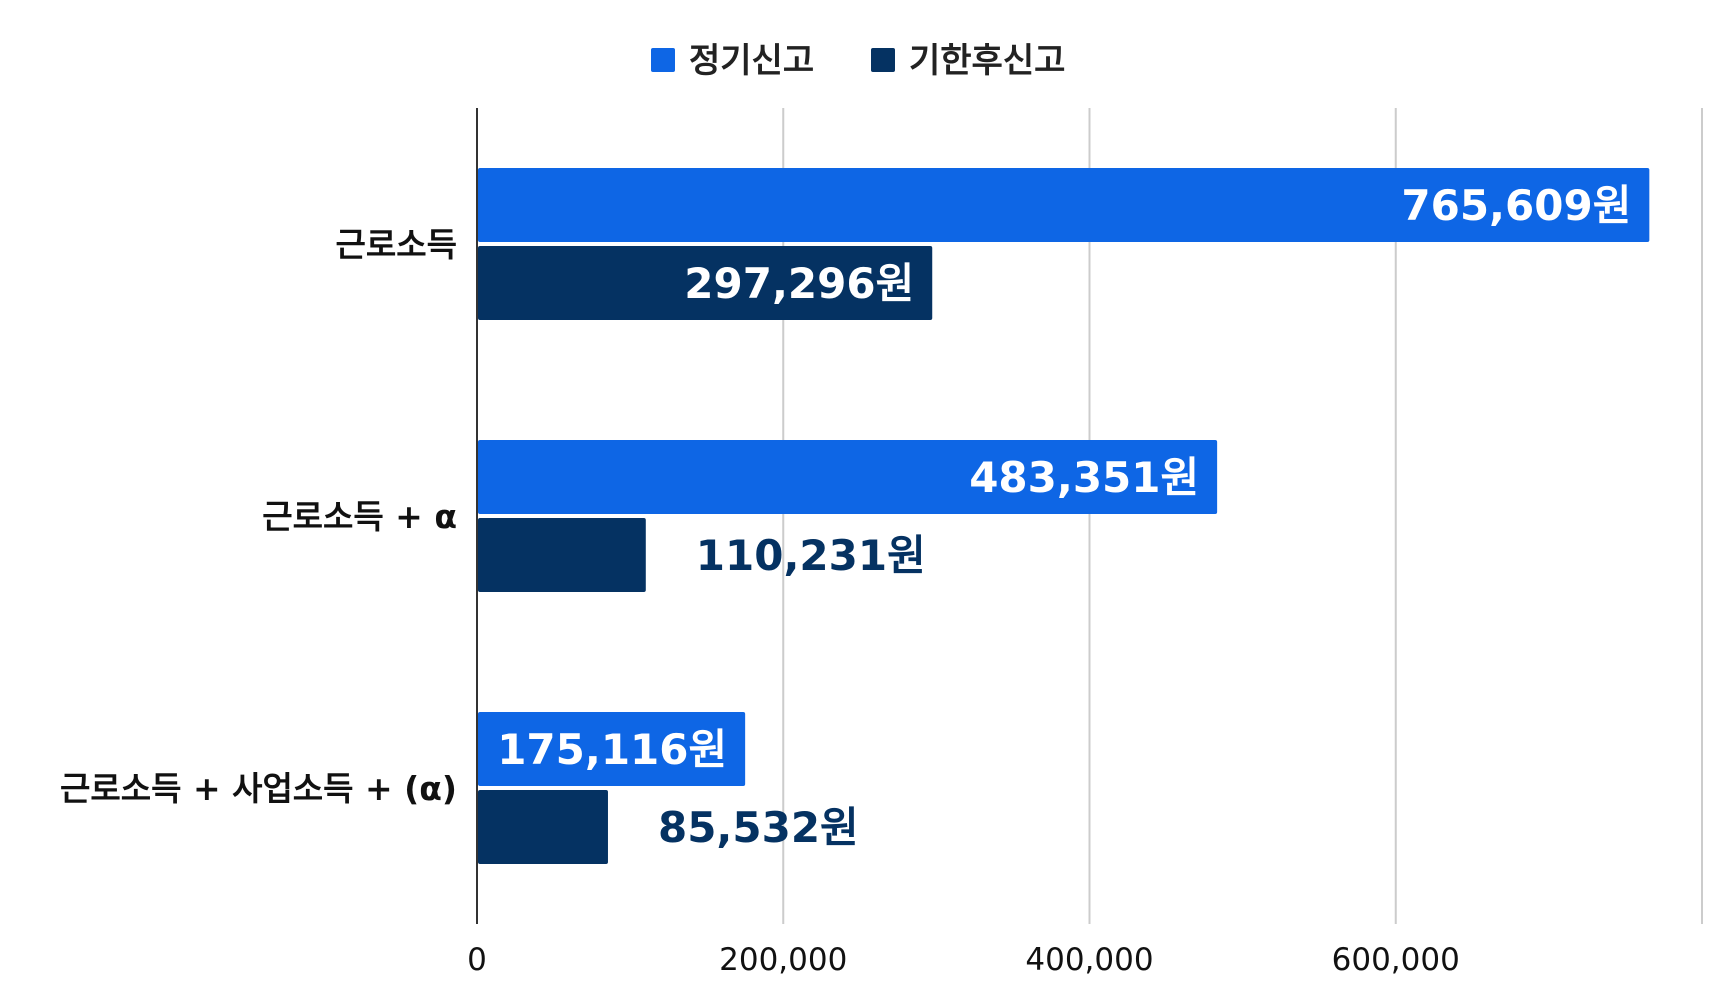 The image size is (1730, 1006). I want to click on legend-item: 기한후신고, so click(968, 61).